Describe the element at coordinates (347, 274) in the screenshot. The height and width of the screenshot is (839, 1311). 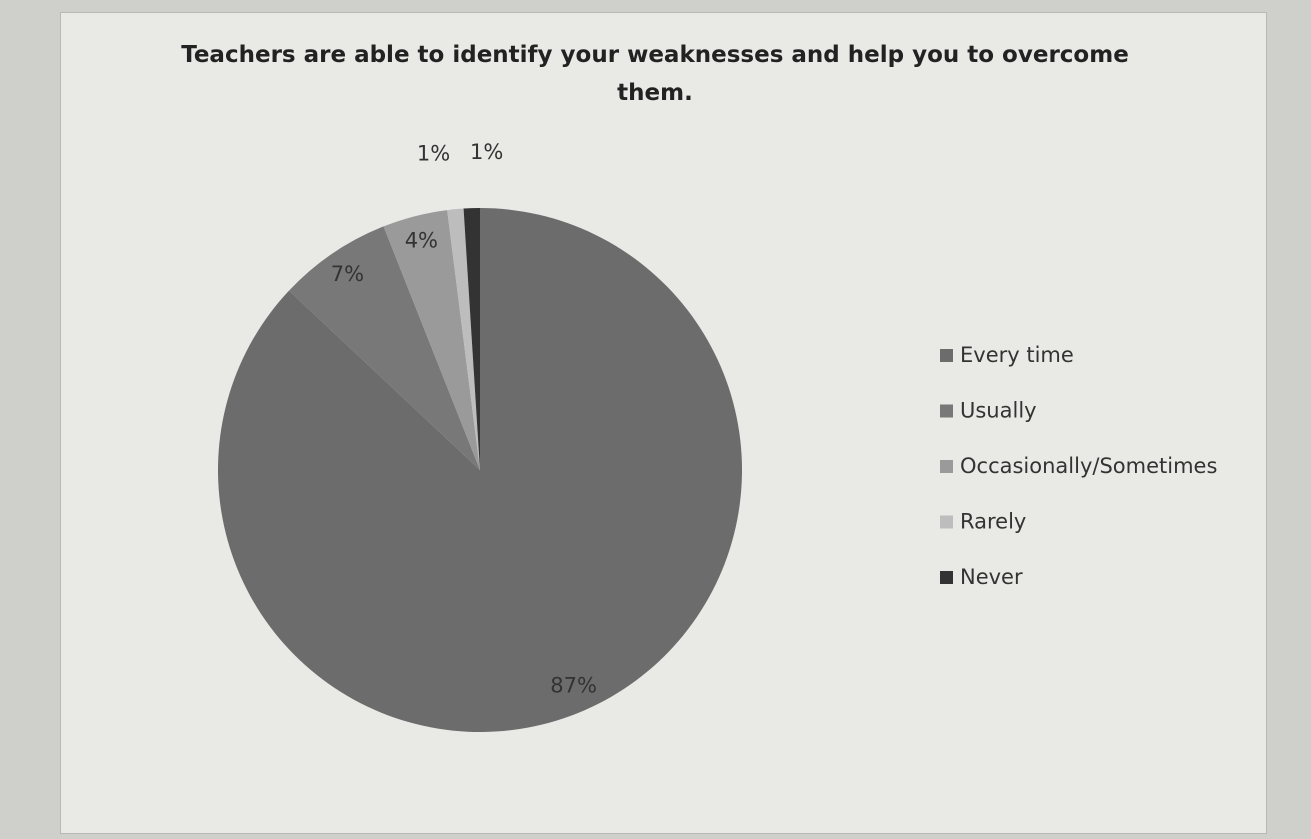
I see `data-label: 7%` at that location.